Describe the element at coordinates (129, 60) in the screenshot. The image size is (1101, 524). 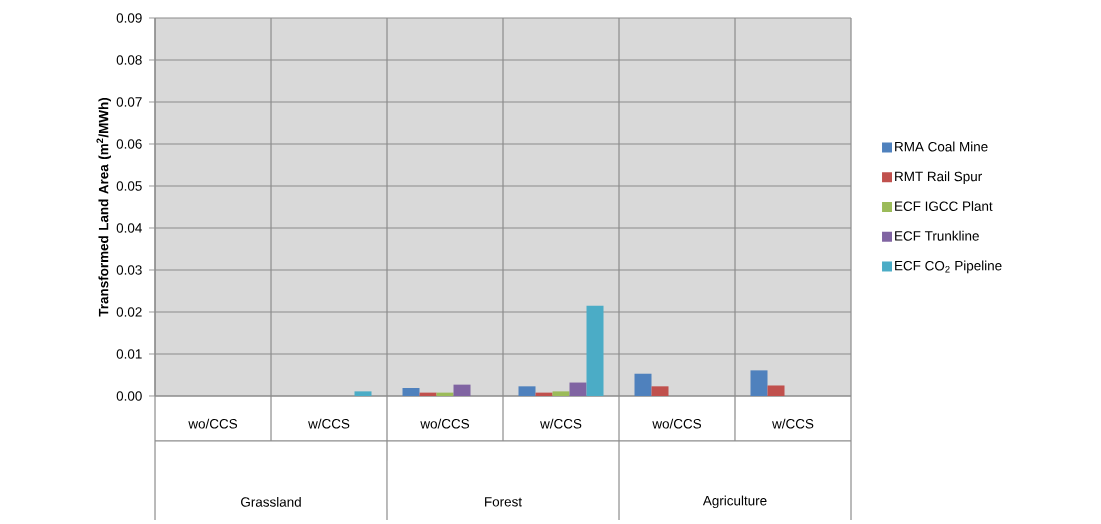
I see `y-tick-label: 0.08` at that location.